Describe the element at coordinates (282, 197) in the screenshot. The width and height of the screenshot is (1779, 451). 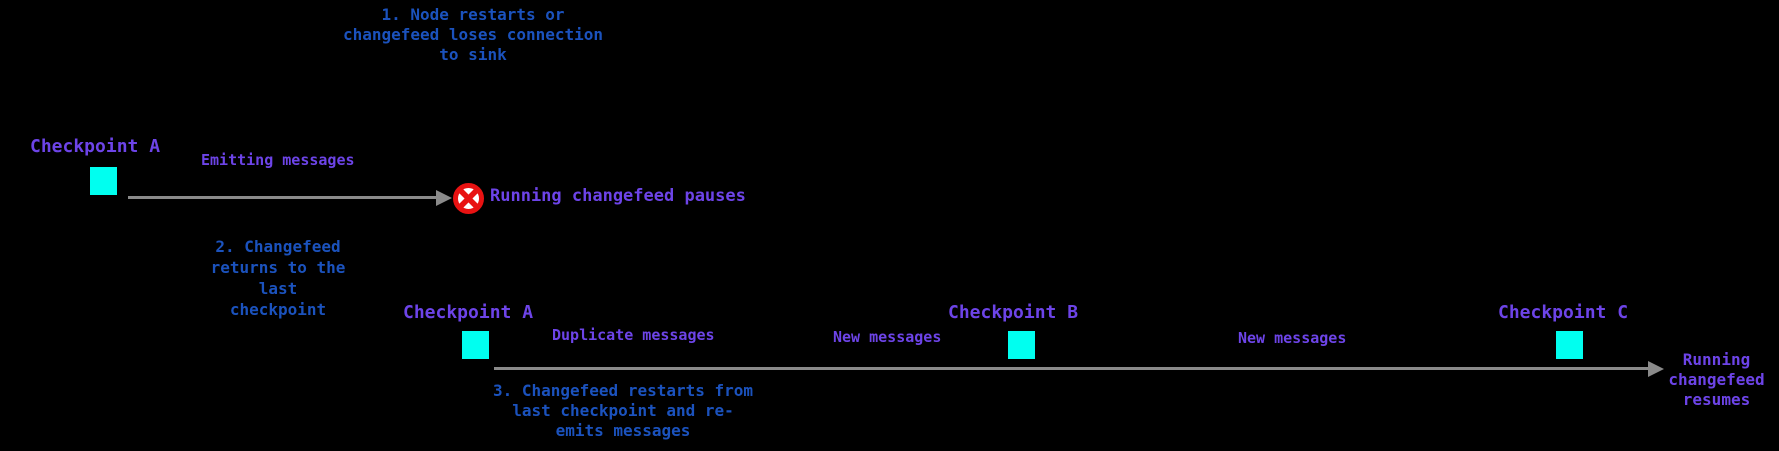
I see `pause-timeline-arrow-line` at that location.